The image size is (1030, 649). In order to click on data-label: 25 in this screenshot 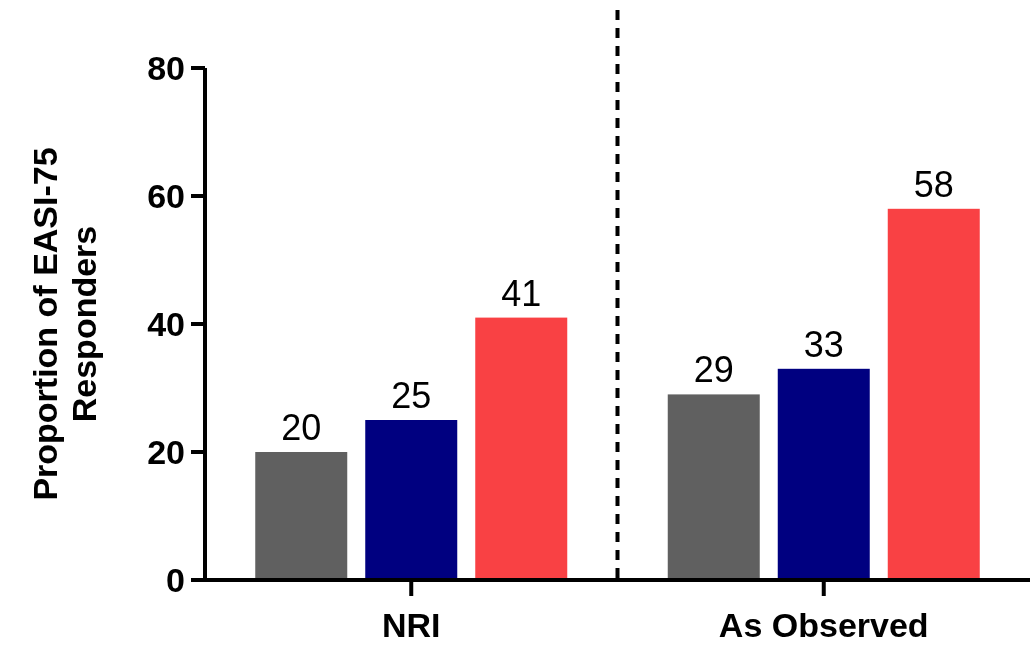, I will do `click(411, 395)`.